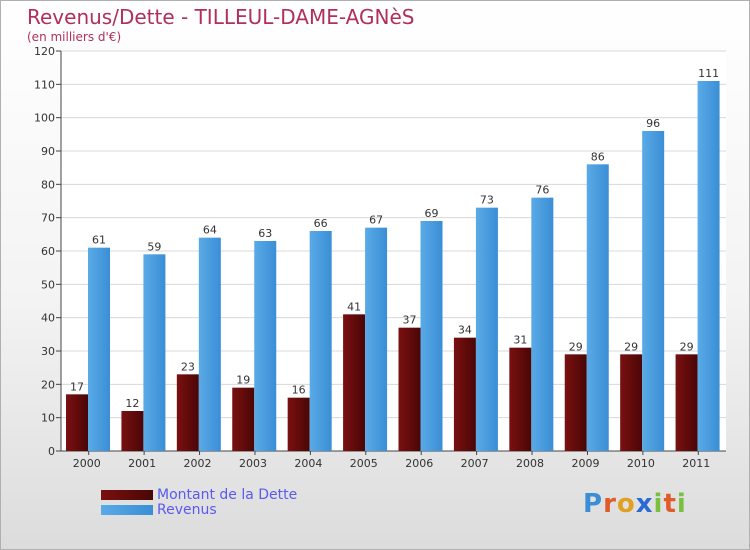 This screenshot has height=550, width=750. I want to click on data-label: 17, so click(77, 386).